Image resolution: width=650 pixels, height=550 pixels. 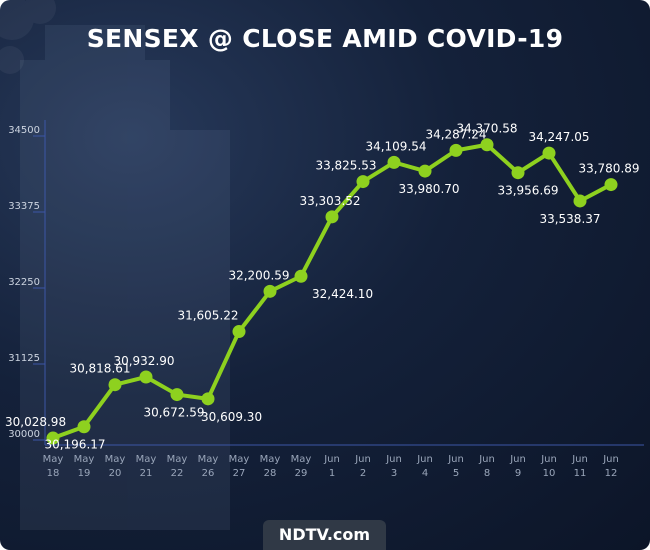 I want to click on data-label: 34,109.54, so click(x=395, y=146).